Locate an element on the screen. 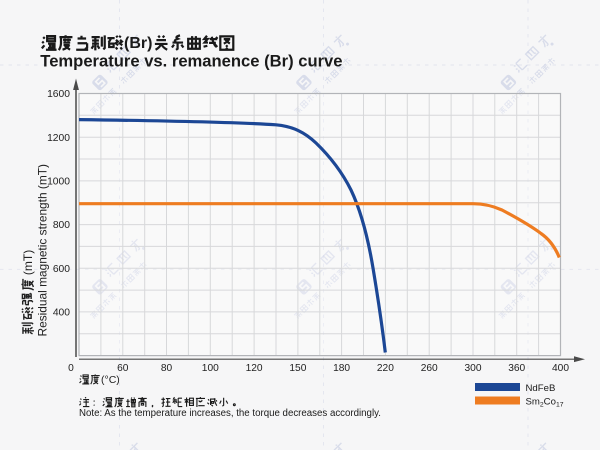 Image resolution: width=600 pixels, height=450 pixels. svg-text:Residual magnetic strength (mT: Residual magnetic strength (mT) is located at coordinates (43, 250).